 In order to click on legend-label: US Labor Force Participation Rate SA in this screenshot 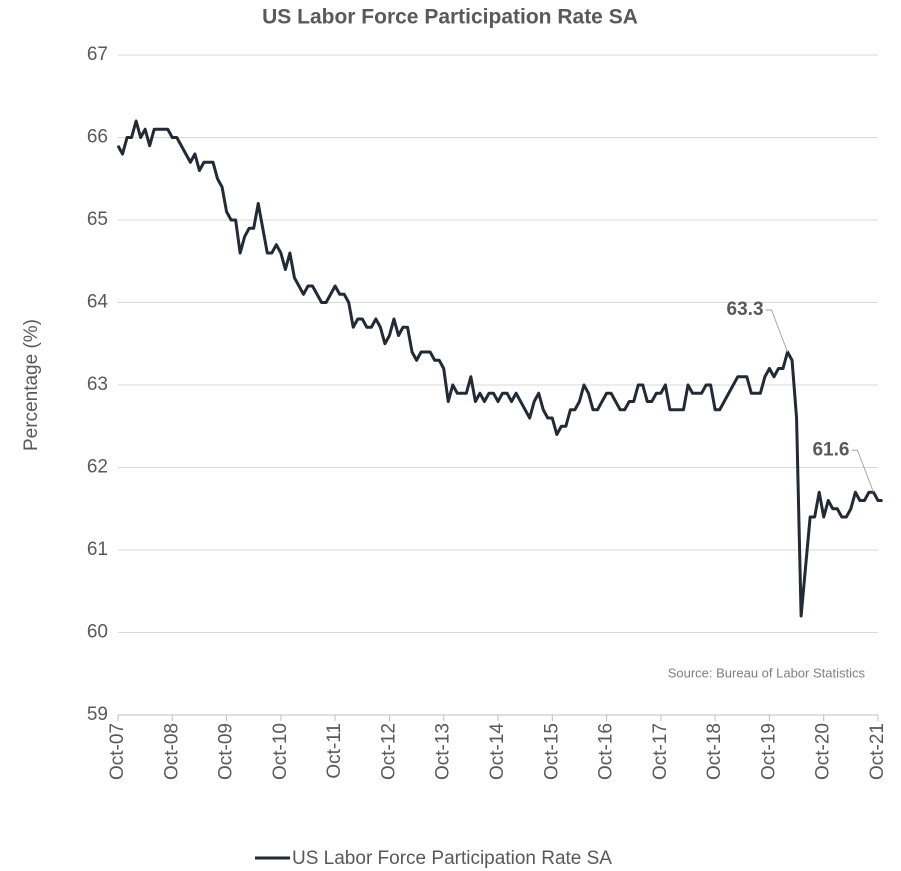, I will do `click(452, 858)`.